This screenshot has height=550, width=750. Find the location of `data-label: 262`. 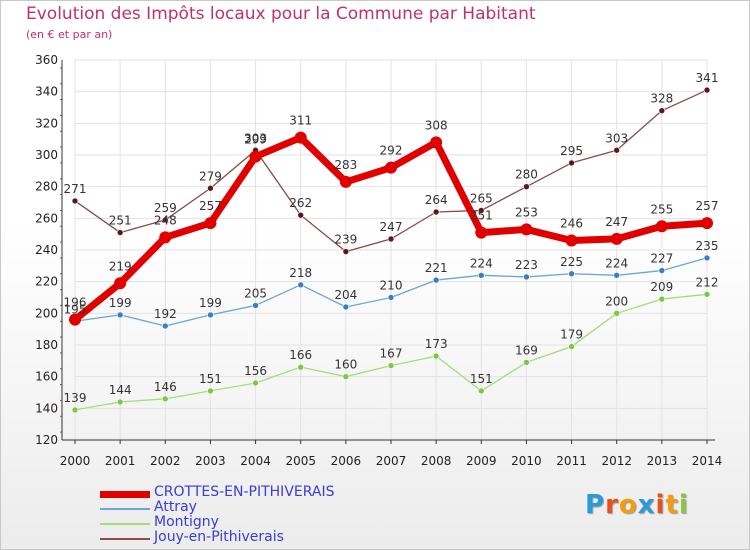

data-label: 262 is located at coordinates (300, 203).